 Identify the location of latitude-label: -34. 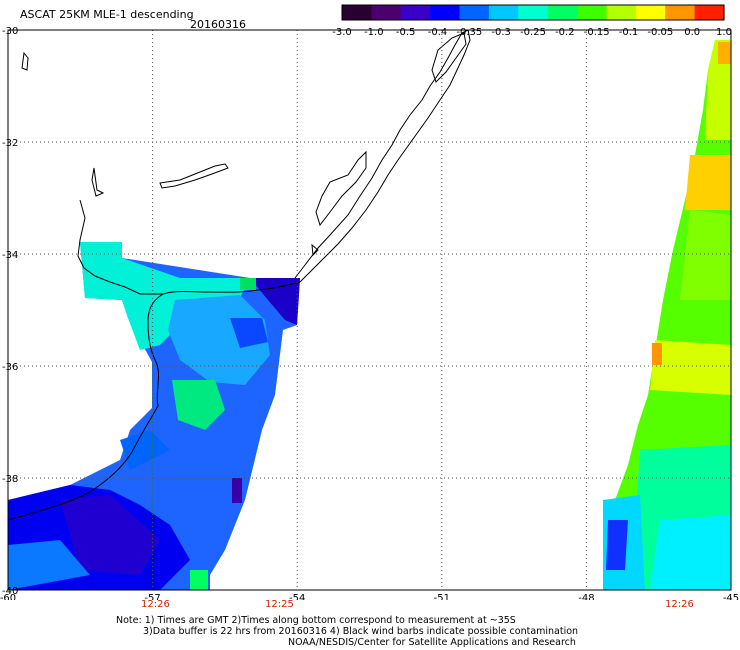
(10, 255).